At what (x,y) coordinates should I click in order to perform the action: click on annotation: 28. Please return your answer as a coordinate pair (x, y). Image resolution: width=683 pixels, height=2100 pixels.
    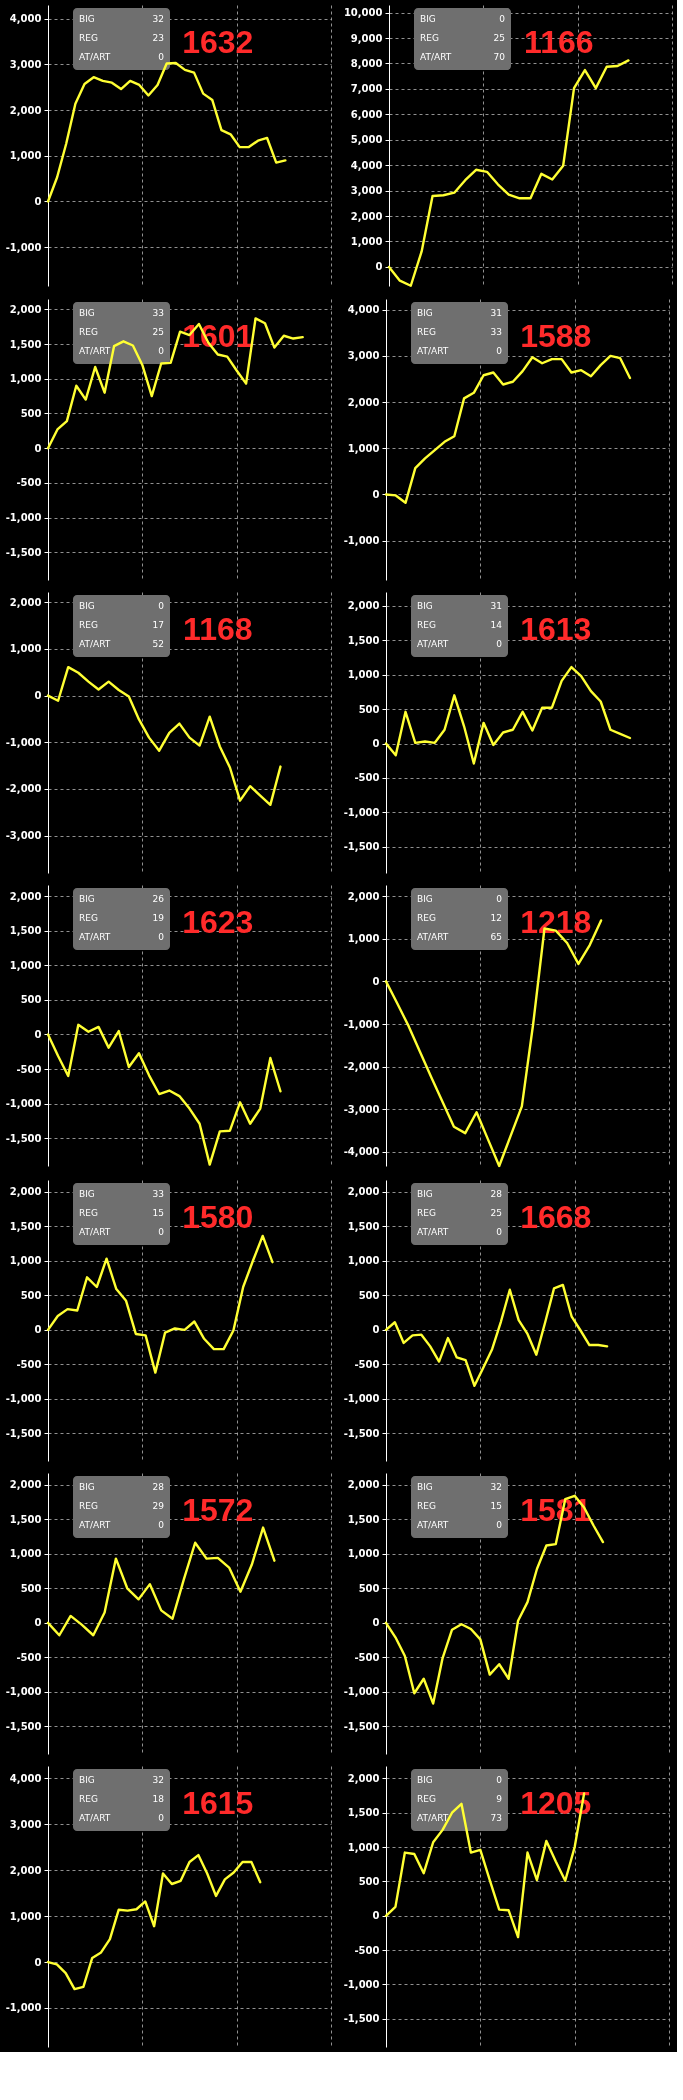
    Looking at the image, I should click on (158, 1487).